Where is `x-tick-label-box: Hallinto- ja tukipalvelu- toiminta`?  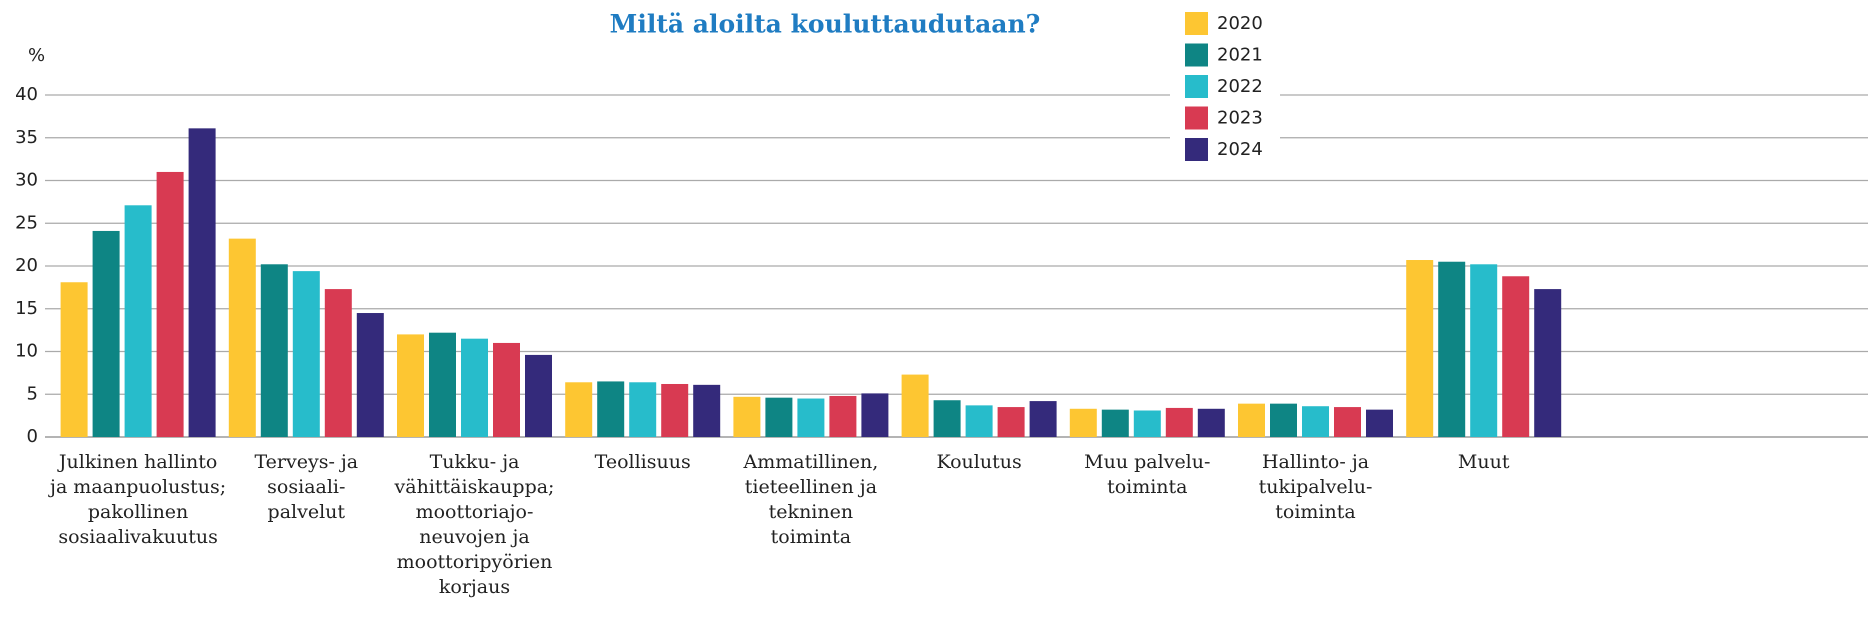
x-tick-label-box: Hallinto- ja tukipalvelu- toiminta is located at coordinates (1315, 487).